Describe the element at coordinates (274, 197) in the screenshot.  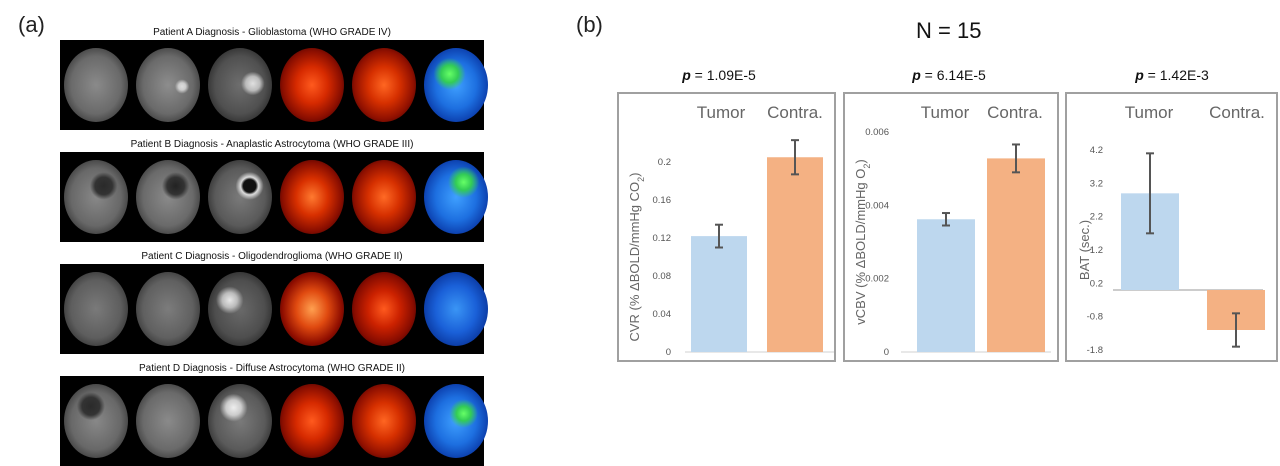
I see `patient-b-strip` at that location.